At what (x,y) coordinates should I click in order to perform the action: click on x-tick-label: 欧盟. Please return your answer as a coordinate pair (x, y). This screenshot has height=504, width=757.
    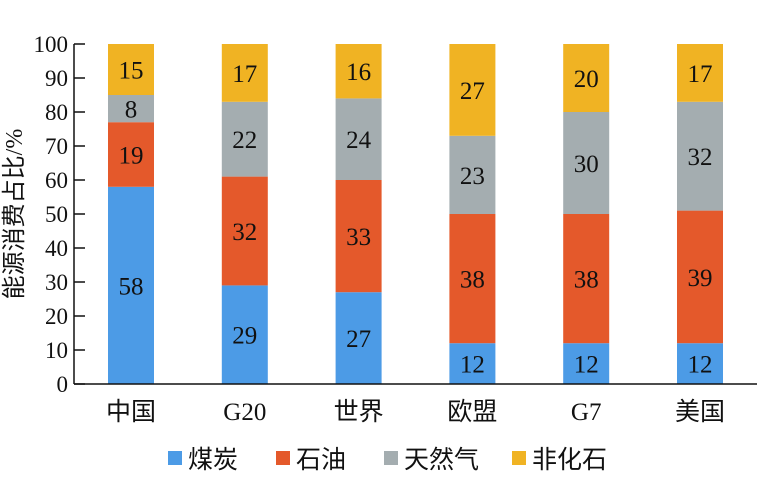
    Looking at the image, I should click on (472, 412).